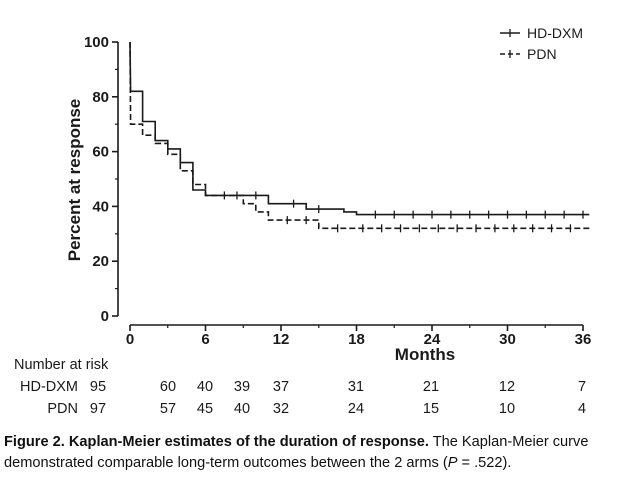 This screenshot has height=482, width=627. What do you see at coordinates (507, 409) in the screenshot?
I see `risk-value-pdn: 10` at bounding box center [507, 409].